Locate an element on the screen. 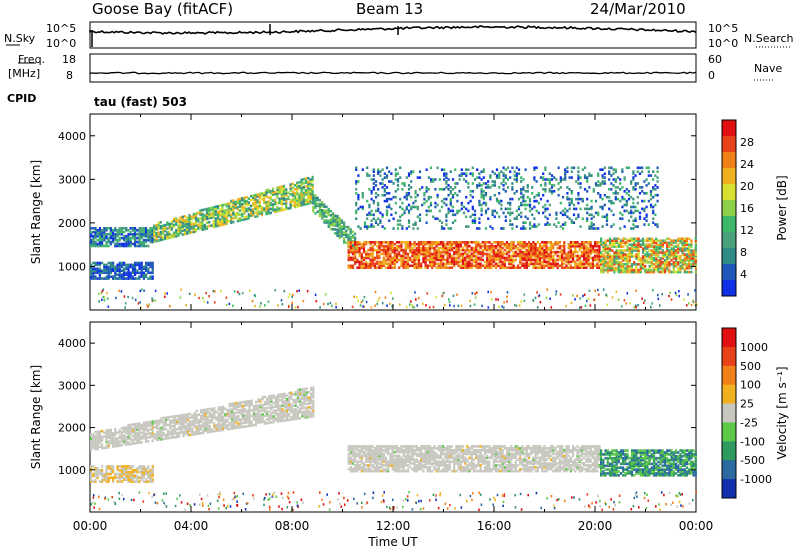 This screenshot has height=554, width=800. mode-text: tau (fast) 503 is located at coordinates (140, 102).